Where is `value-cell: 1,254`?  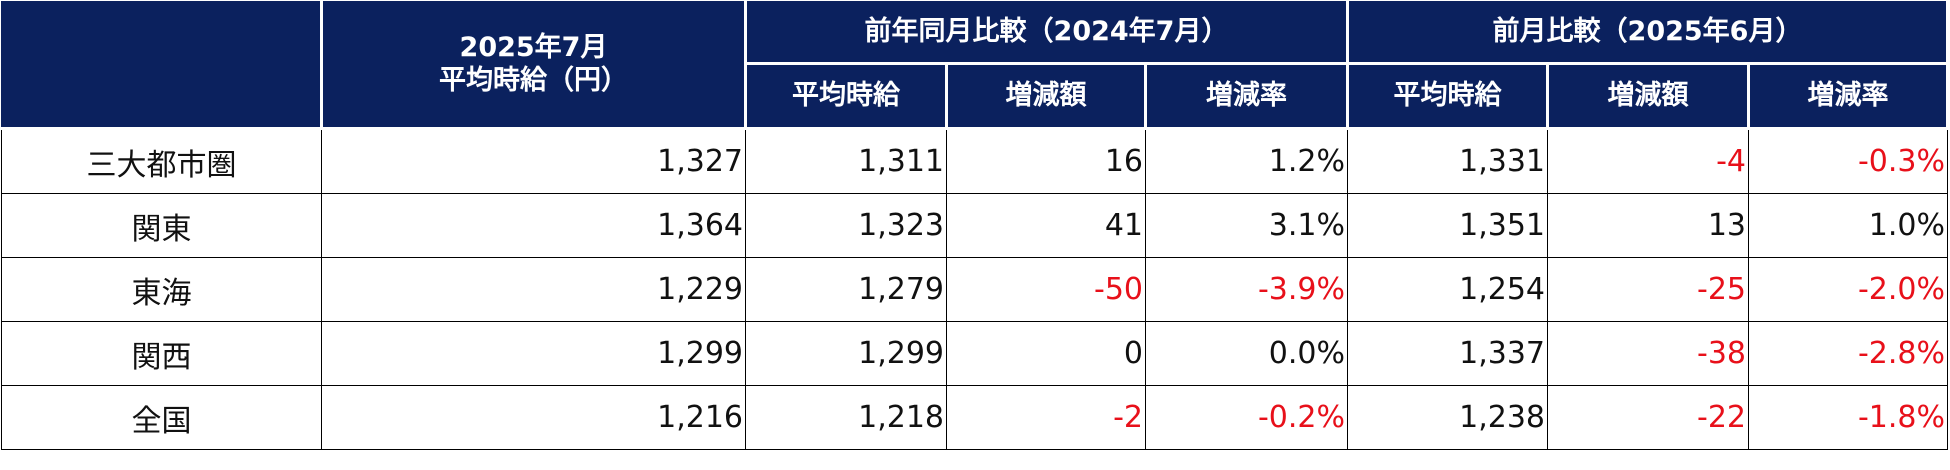 value-cell: 1,254 is located at coordinates (1447, 289).